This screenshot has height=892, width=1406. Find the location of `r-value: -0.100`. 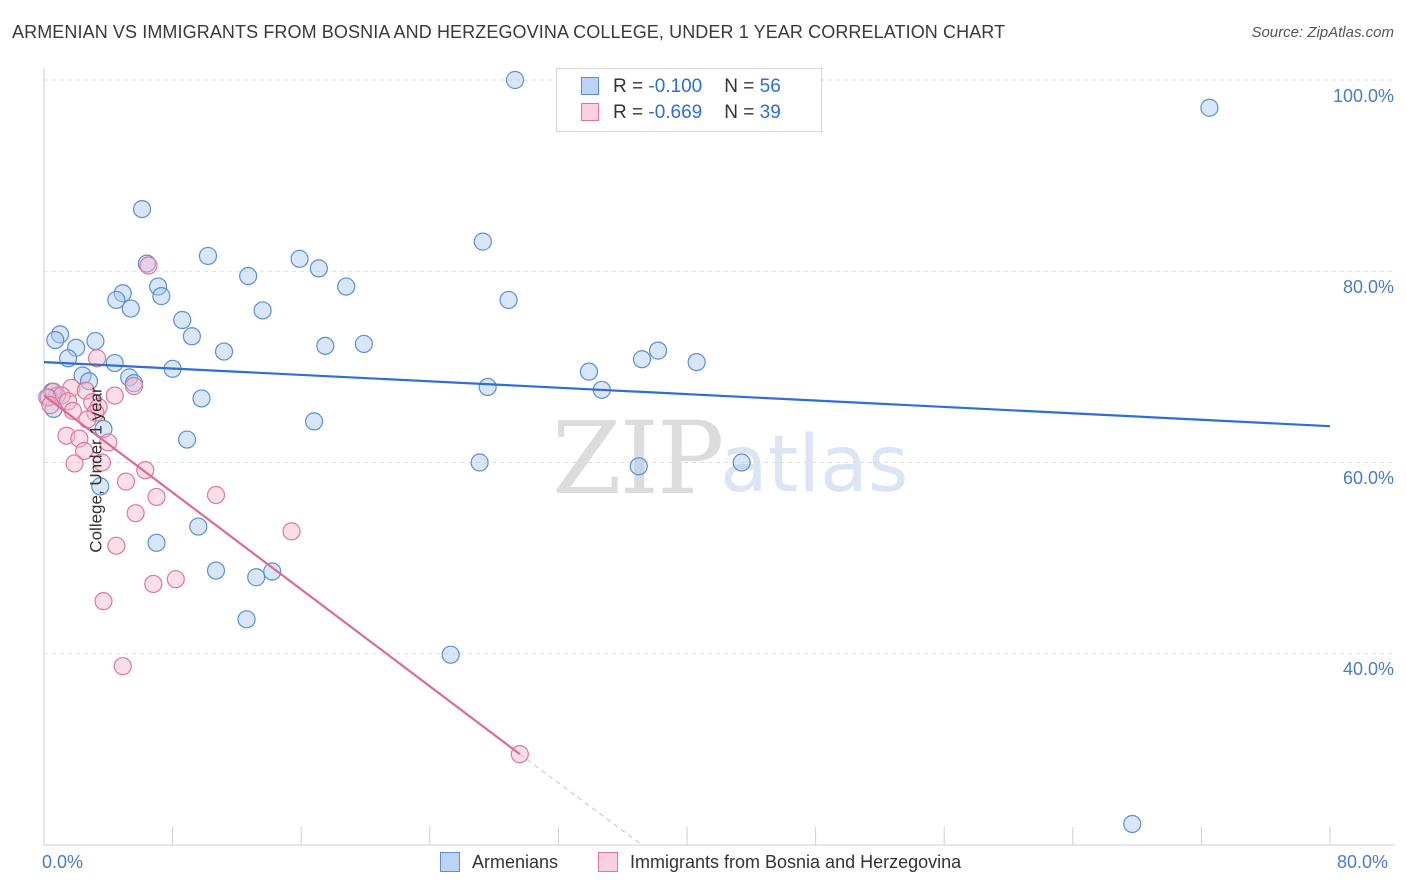

r-value: -0.100 is located at coordinates (675, 86).